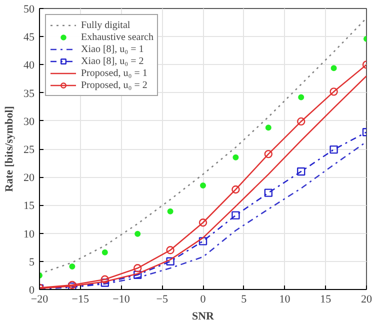 The width and height of the screenshot is (380, 325). I want to click on x-tick-label: 20, so click(366, 300).